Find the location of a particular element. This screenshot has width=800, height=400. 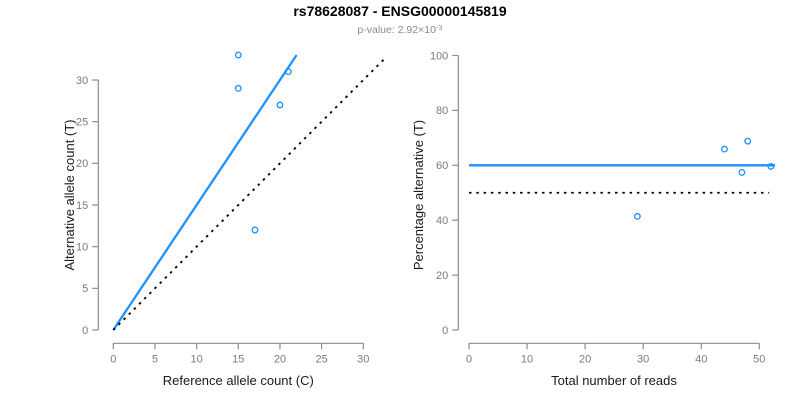

y-tick-label: 60 is located at coordinates (442, 166).